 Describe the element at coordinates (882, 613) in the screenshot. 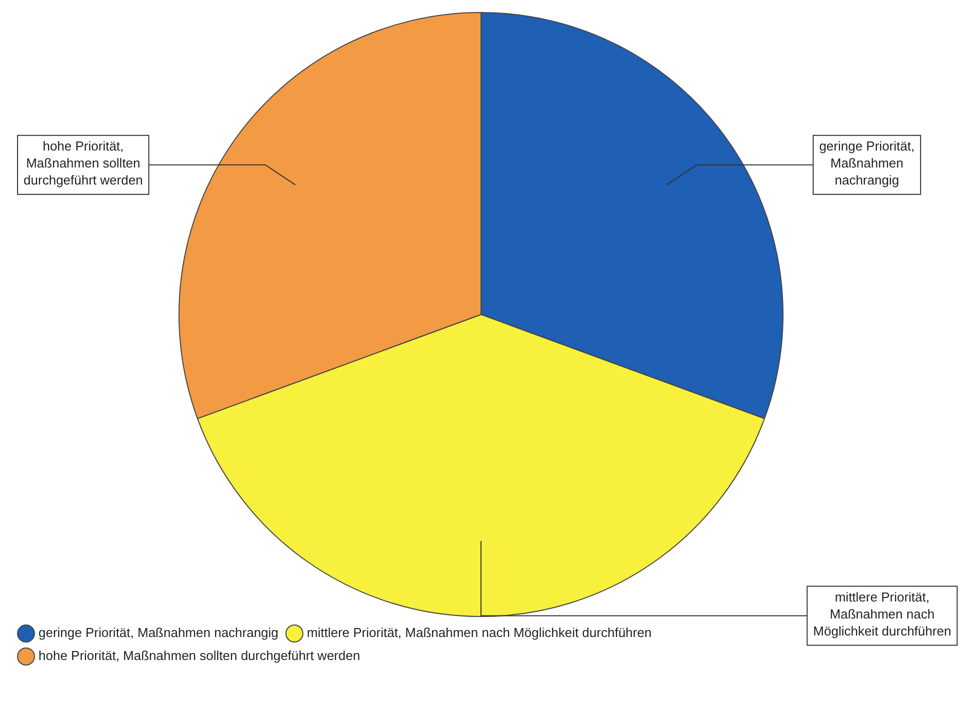

I see `slice-label: mittlere Priorität, Maßnahmen nach Möglichkeit durchführen` at that location.